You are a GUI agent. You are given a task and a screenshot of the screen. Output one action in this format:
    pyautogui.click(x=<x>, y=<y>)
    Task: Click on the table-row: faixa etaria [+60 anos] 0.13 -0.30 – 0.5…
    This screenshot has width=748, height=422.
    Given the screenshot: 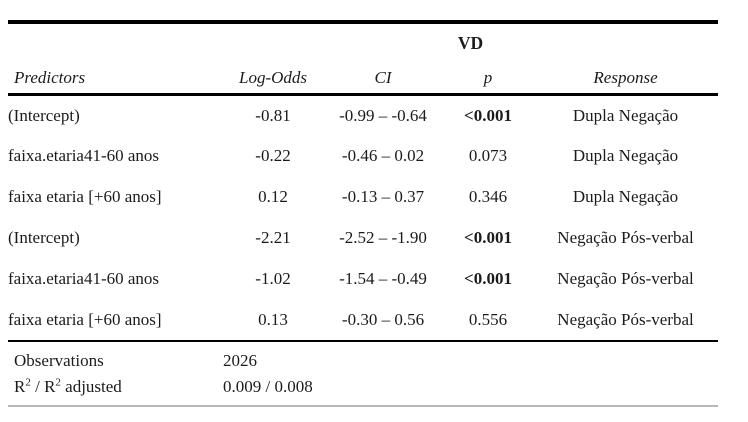 What is the action you would take?
    pyautogui.click(x=363, y=320)
    